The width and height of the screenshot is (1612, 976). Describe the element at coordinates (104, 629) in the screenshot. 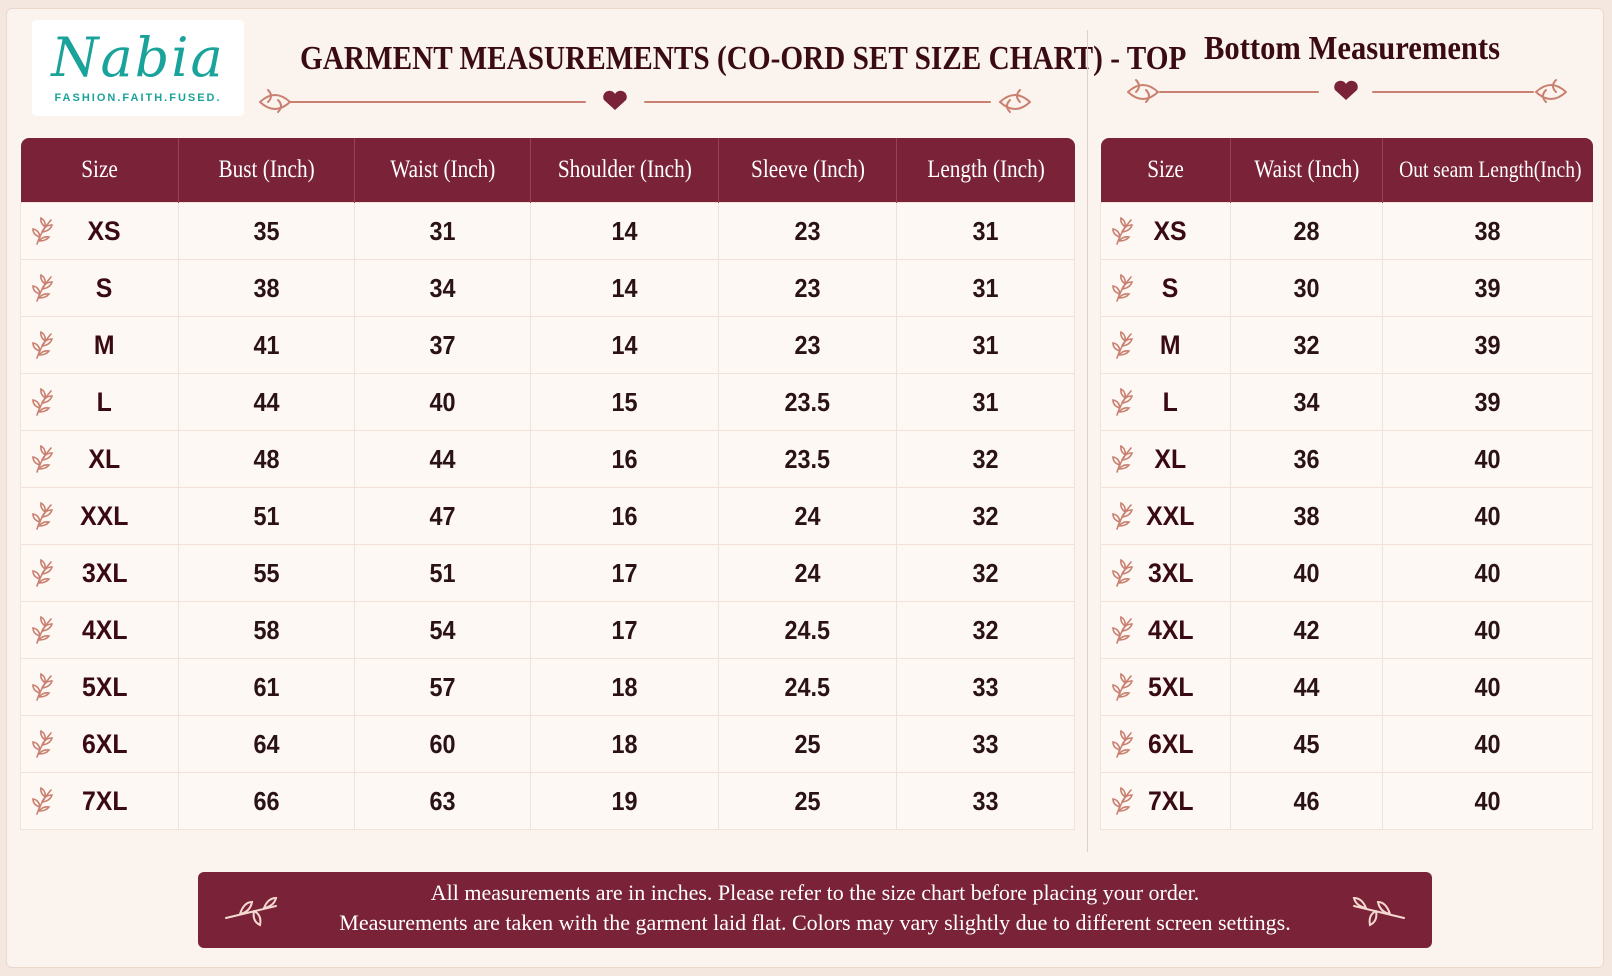

I see `size-label: 4XL` at that location.